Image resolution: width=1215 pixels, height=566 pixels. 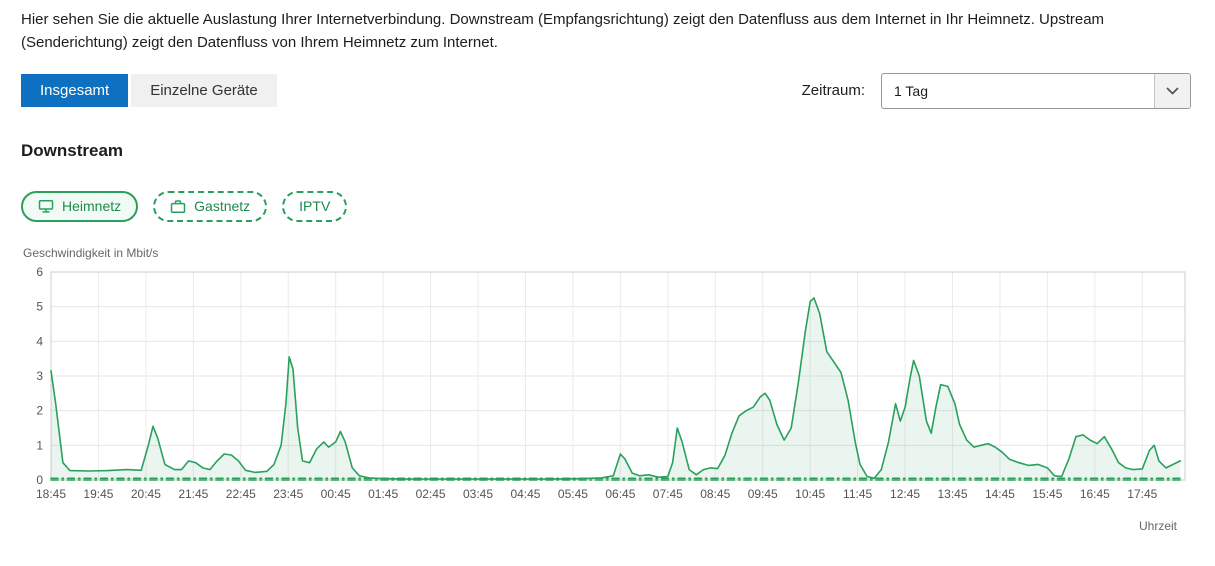 I want to click on zeitraum-selected-value: 1 Tag, so click(x=911, y=90).